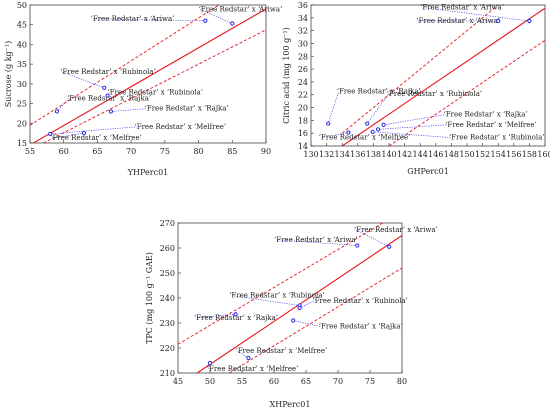 This screenshot has height=419, width=550. Describe the element at coordinates (167, 273) in the screenshot. I see `y-tick-label: 250` at that location.